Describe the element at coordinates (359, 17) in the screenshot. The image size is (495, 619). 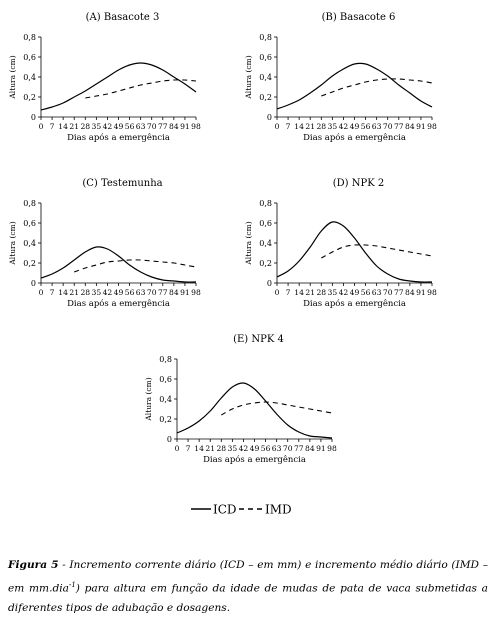
I see `chart-title: (B) Basacote 6` at that location.